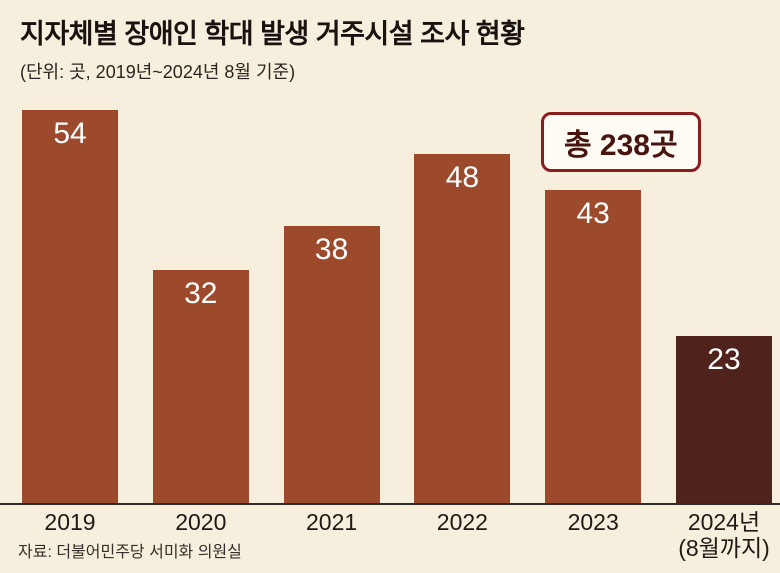  I want to click on bar: 38, so click(331, 364).